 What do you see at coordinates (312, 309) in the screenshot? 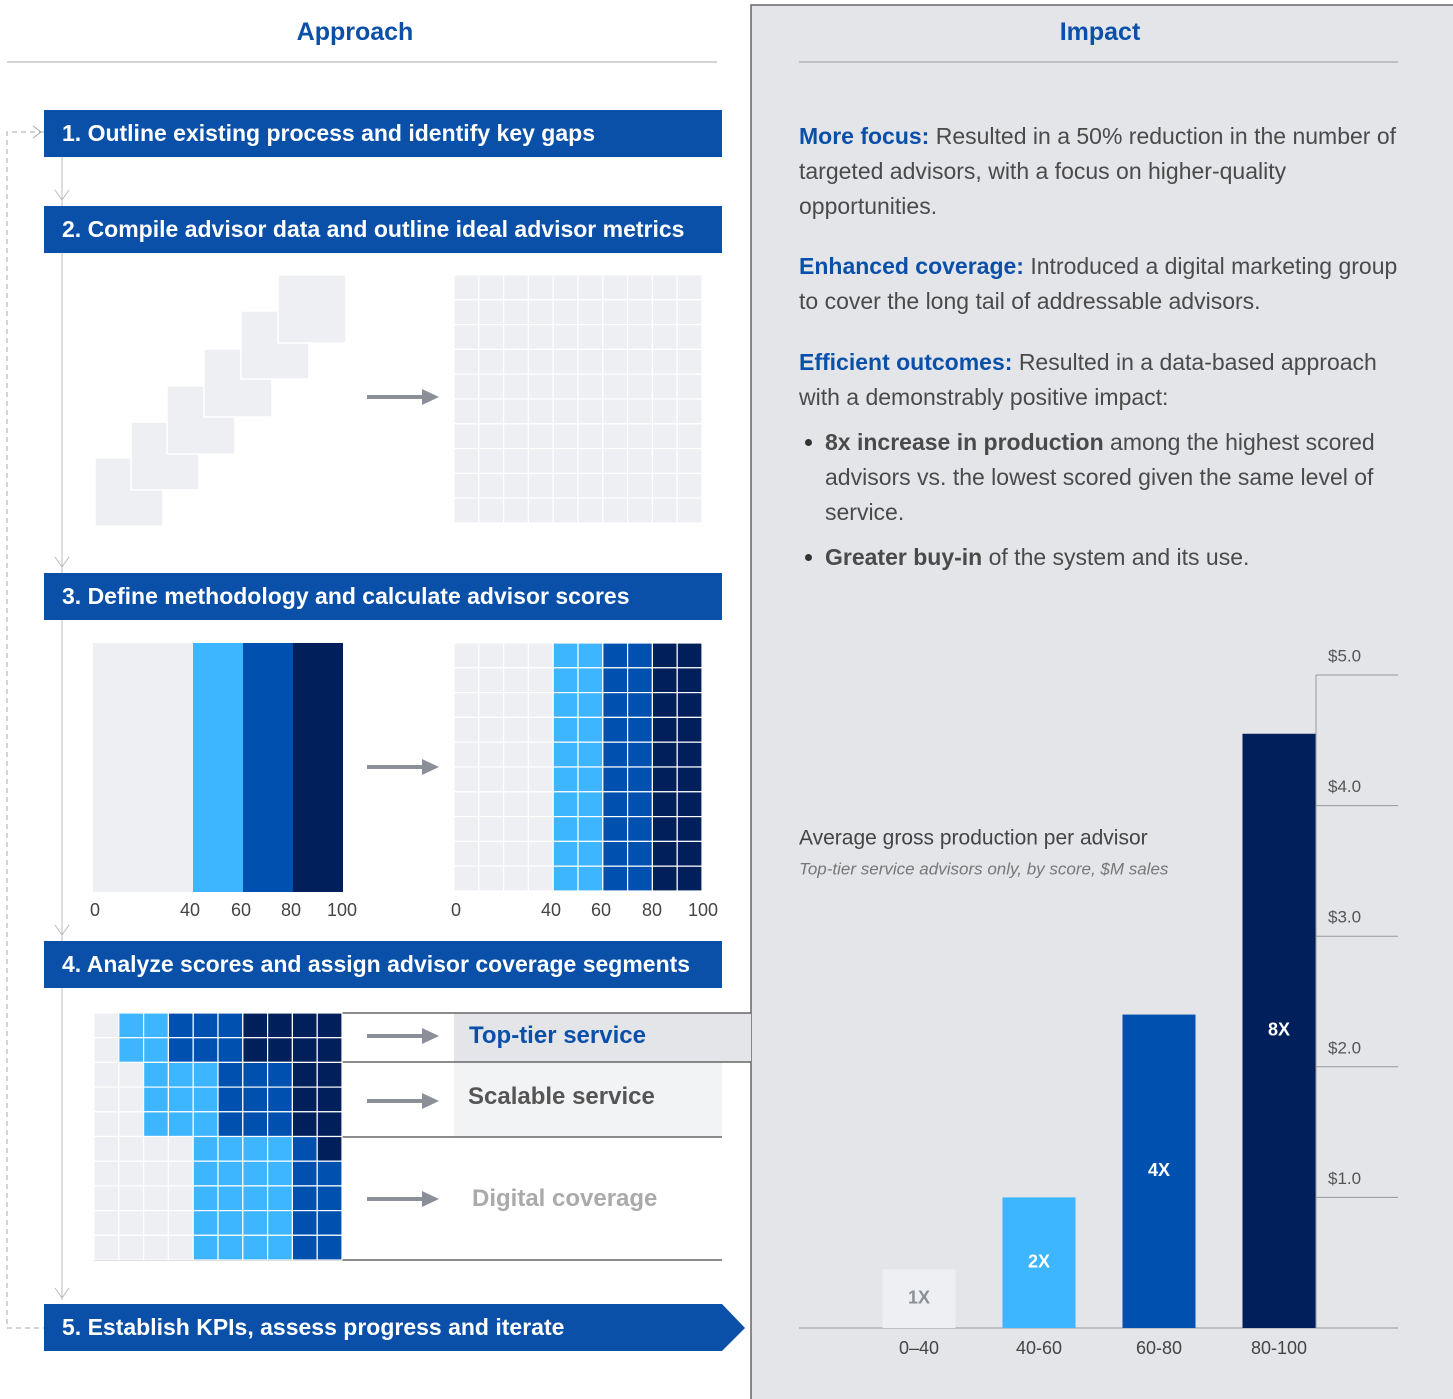
I see `sheet` at bounding box center [312, 309].